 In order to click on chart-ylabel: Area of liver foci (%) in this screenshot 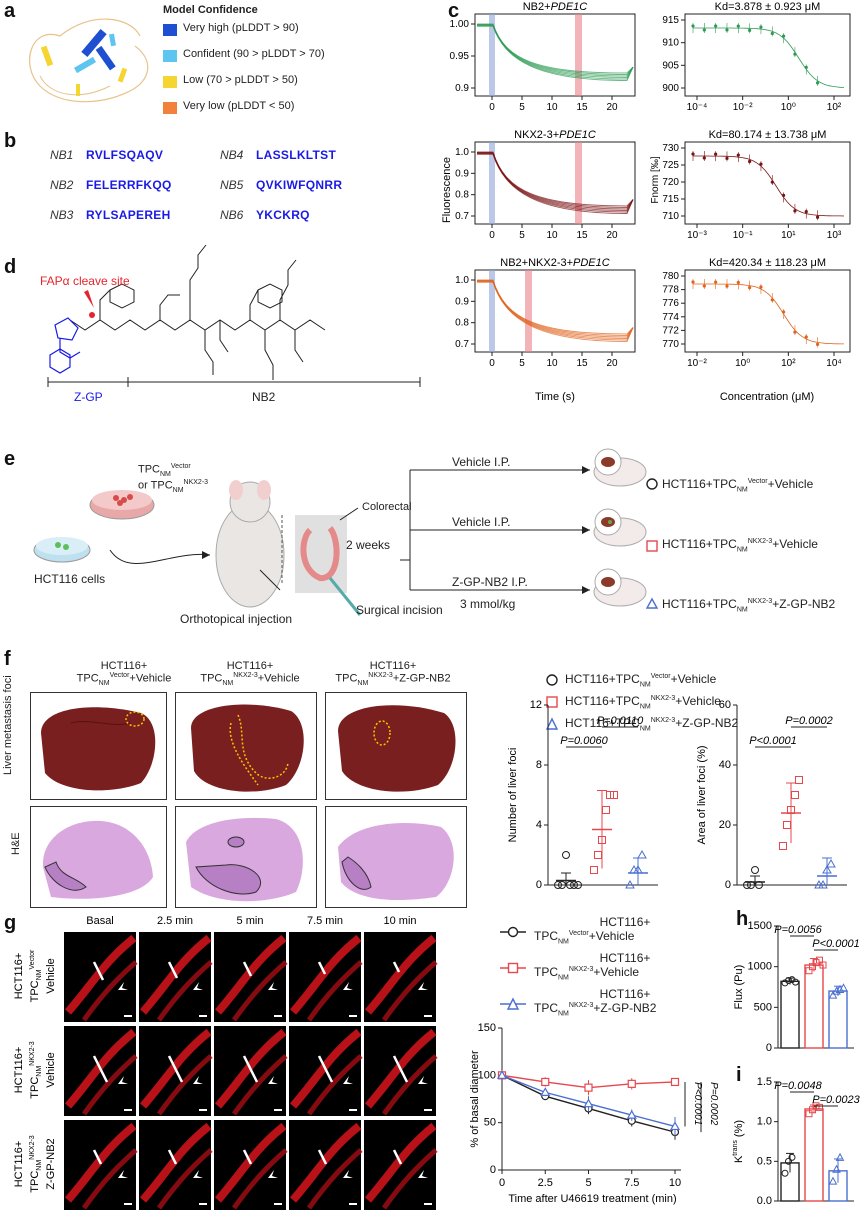, I will do `click(702, 794)`.